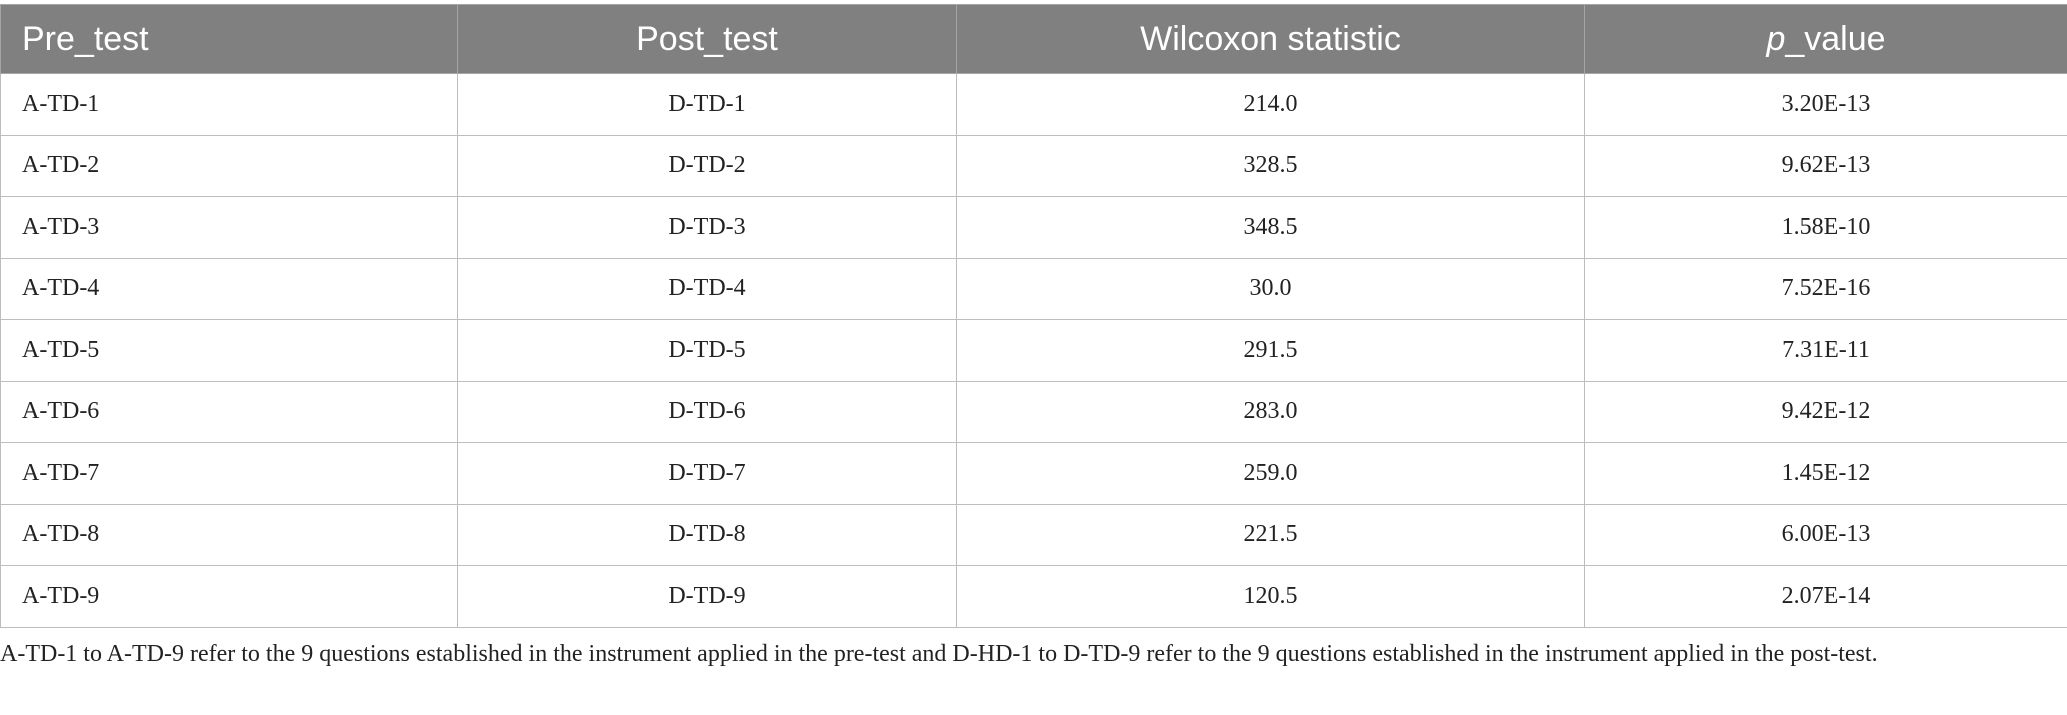 The image size is (2067, 715). What do you see at coordinates (1825, 411) in the screenshot?
I see `table-cell: 9.42E-12` at bounding box center [1825, 411].